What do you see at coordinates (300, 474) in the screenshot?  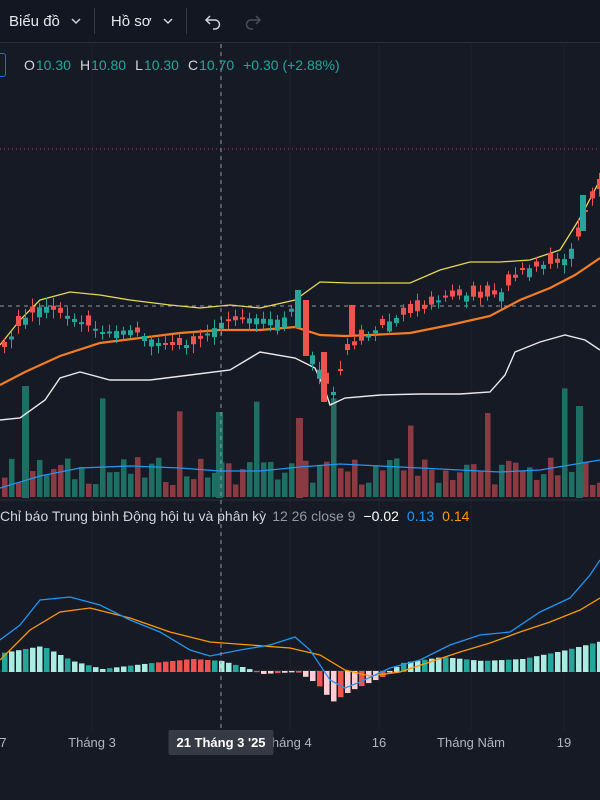 I see `volume-ma-line` at bounding box center [300, 474].